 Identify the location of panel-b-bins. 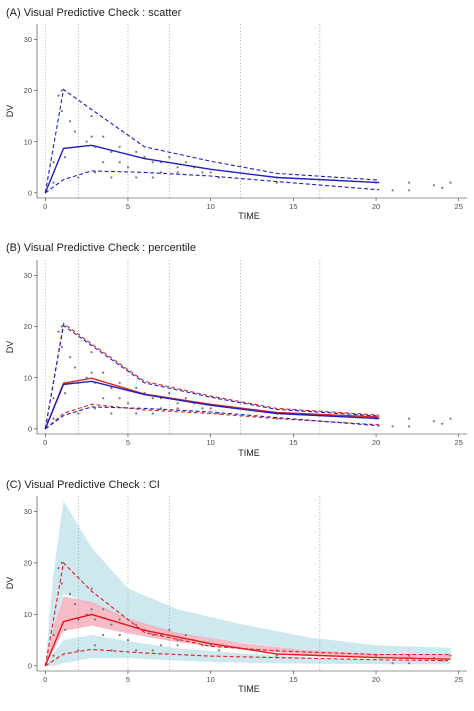
(182, 347).